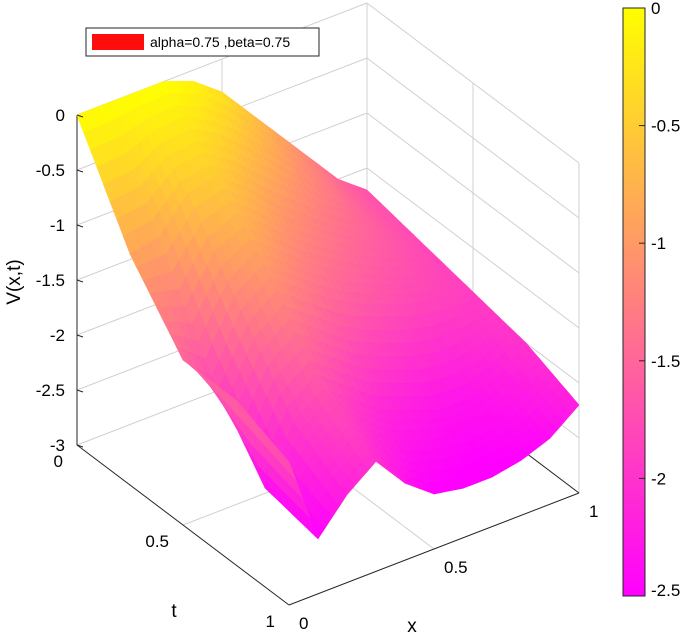 This screenshot has width=685, height=634. What do you see at coordinates (220, 42) in the screenshot?
I see `legend-label: alpha=0.75 ,beta=0.75` at bounding box center [220, 42].